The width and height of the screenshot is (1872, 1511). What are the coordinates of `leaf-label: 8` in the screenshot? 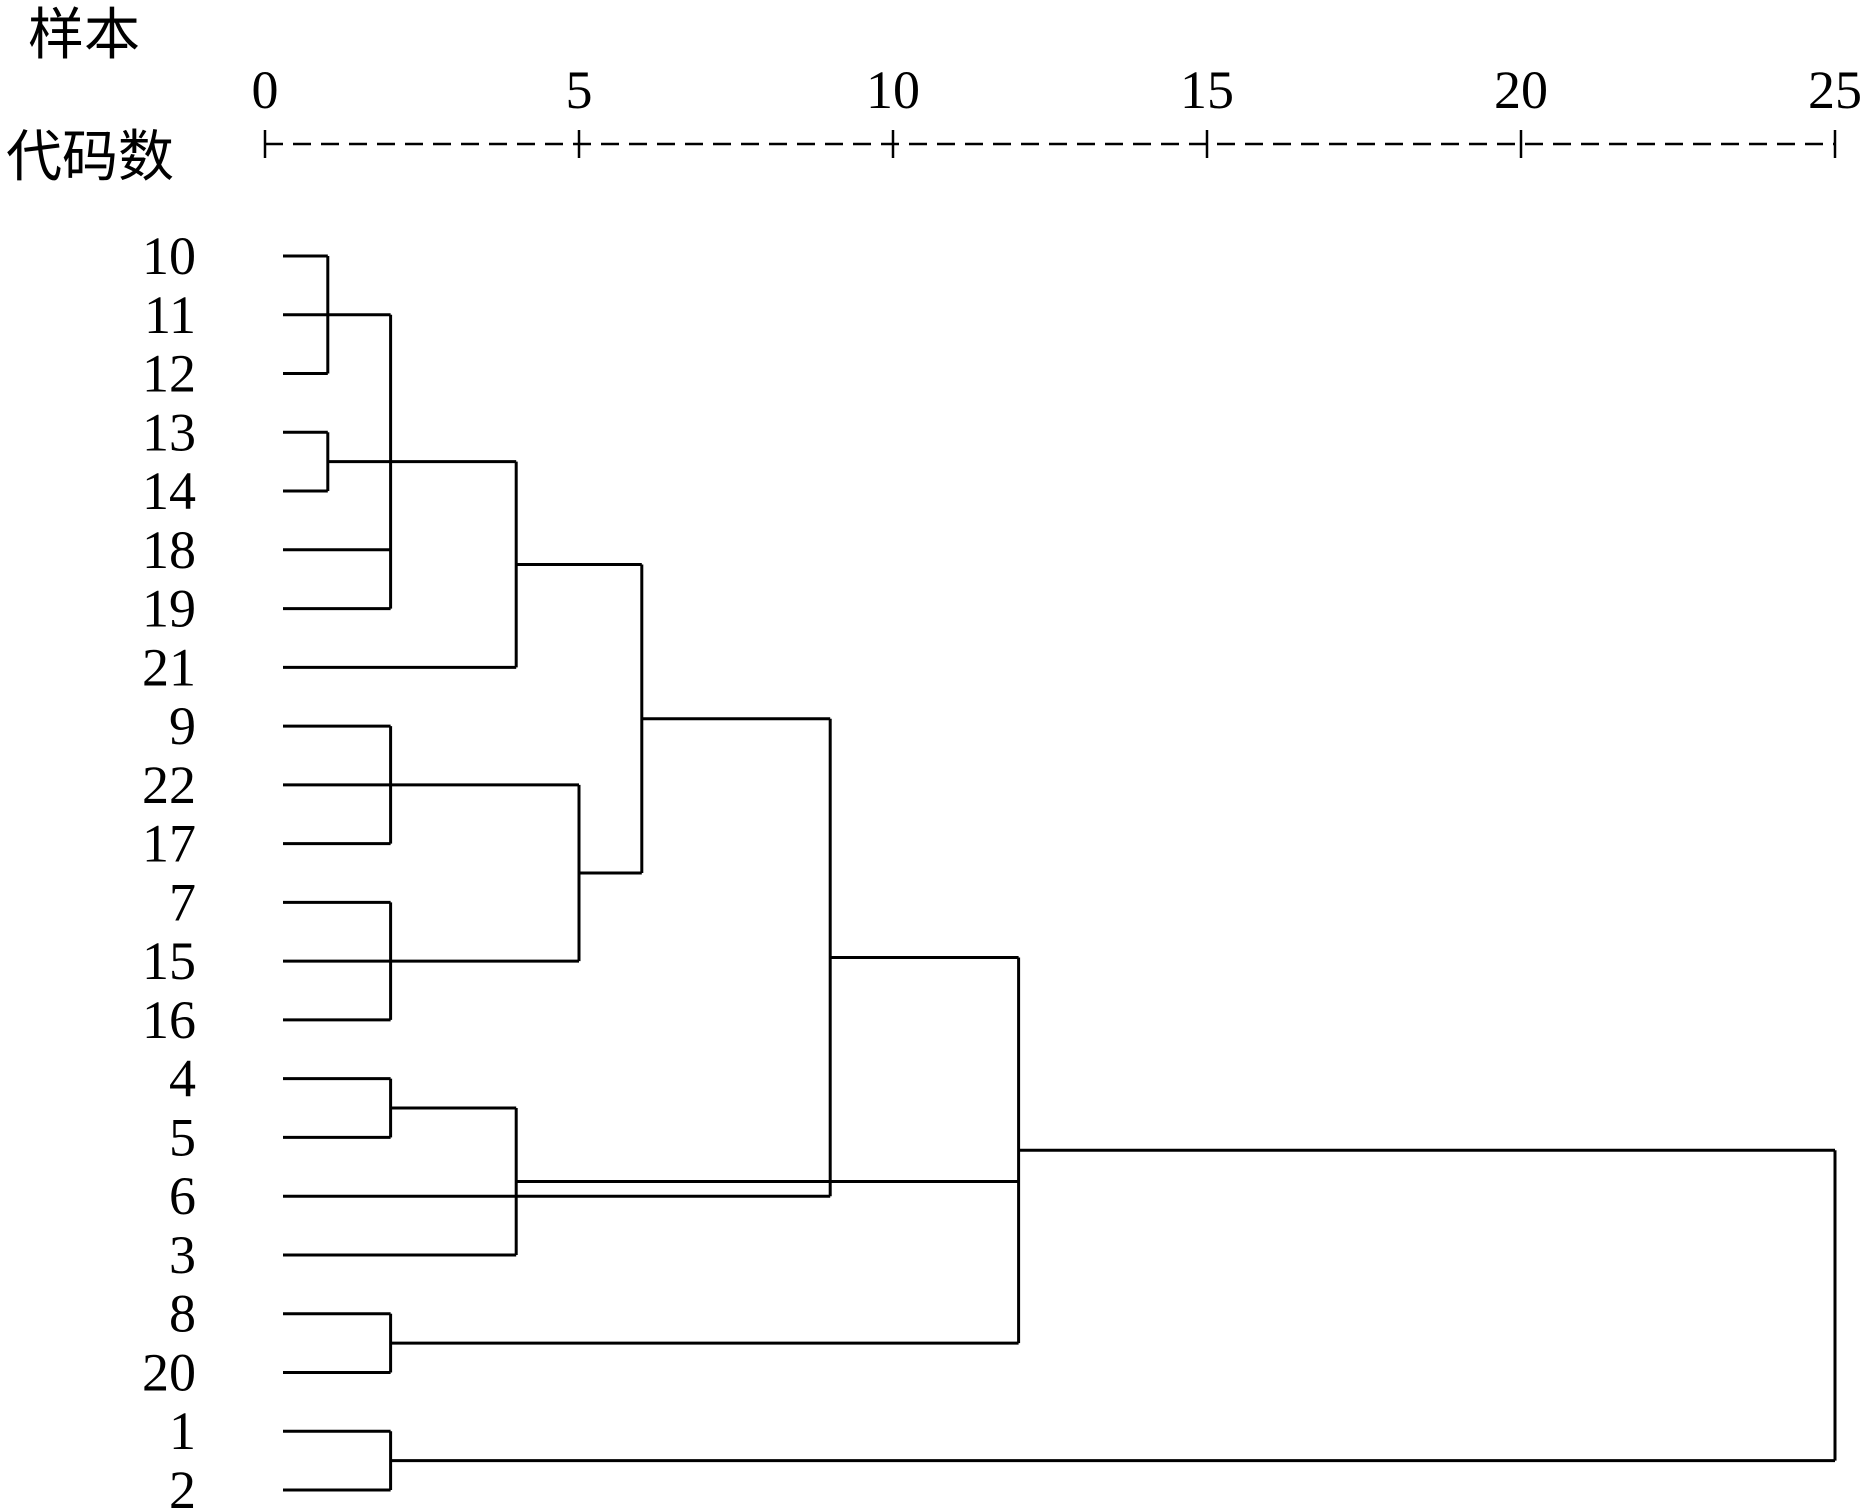 It's located at (182, 1314).